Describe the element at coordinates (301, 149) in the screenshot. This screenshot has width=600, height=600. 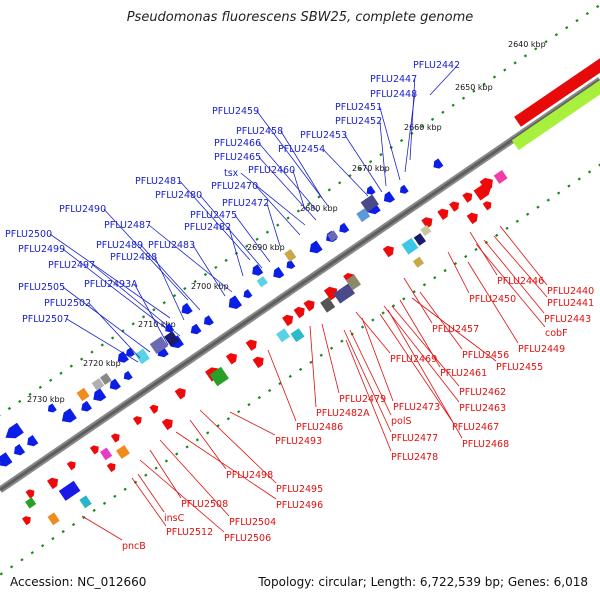
I see `forward-gene-label: PFLU2454` at that location.